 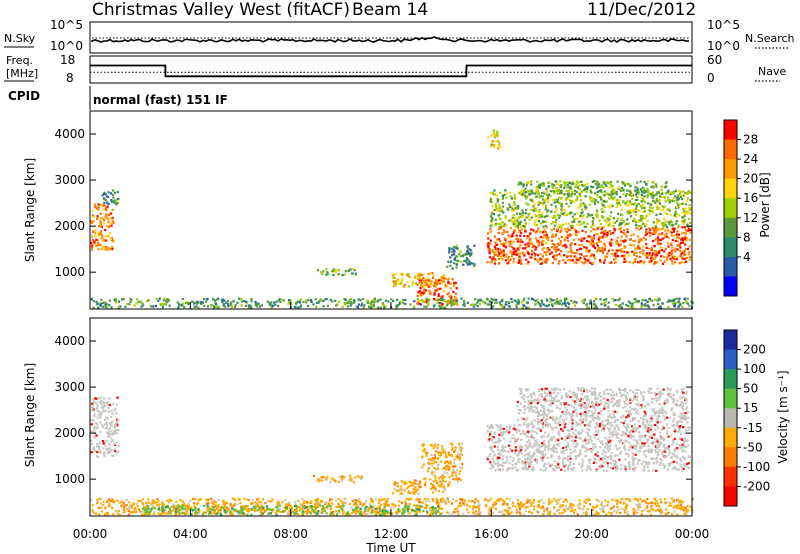 What do you see at coordinates (67, 60) in the screenshot?
I see `freq-left-tick-top: 18` at bounding box center [67, 60].